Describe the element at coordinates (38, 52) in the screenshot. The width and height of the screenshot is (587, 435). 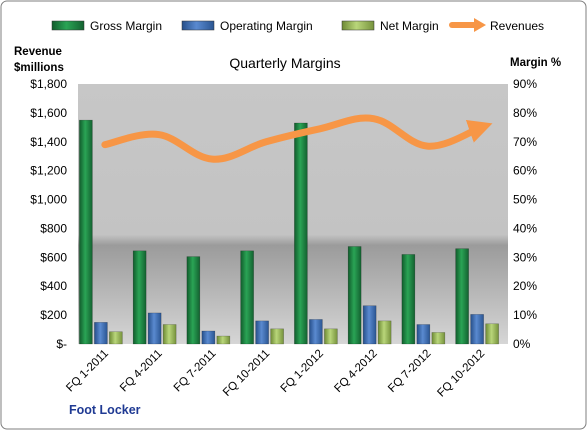
I see `left-axis-label-line-1: Revenue` at that location.